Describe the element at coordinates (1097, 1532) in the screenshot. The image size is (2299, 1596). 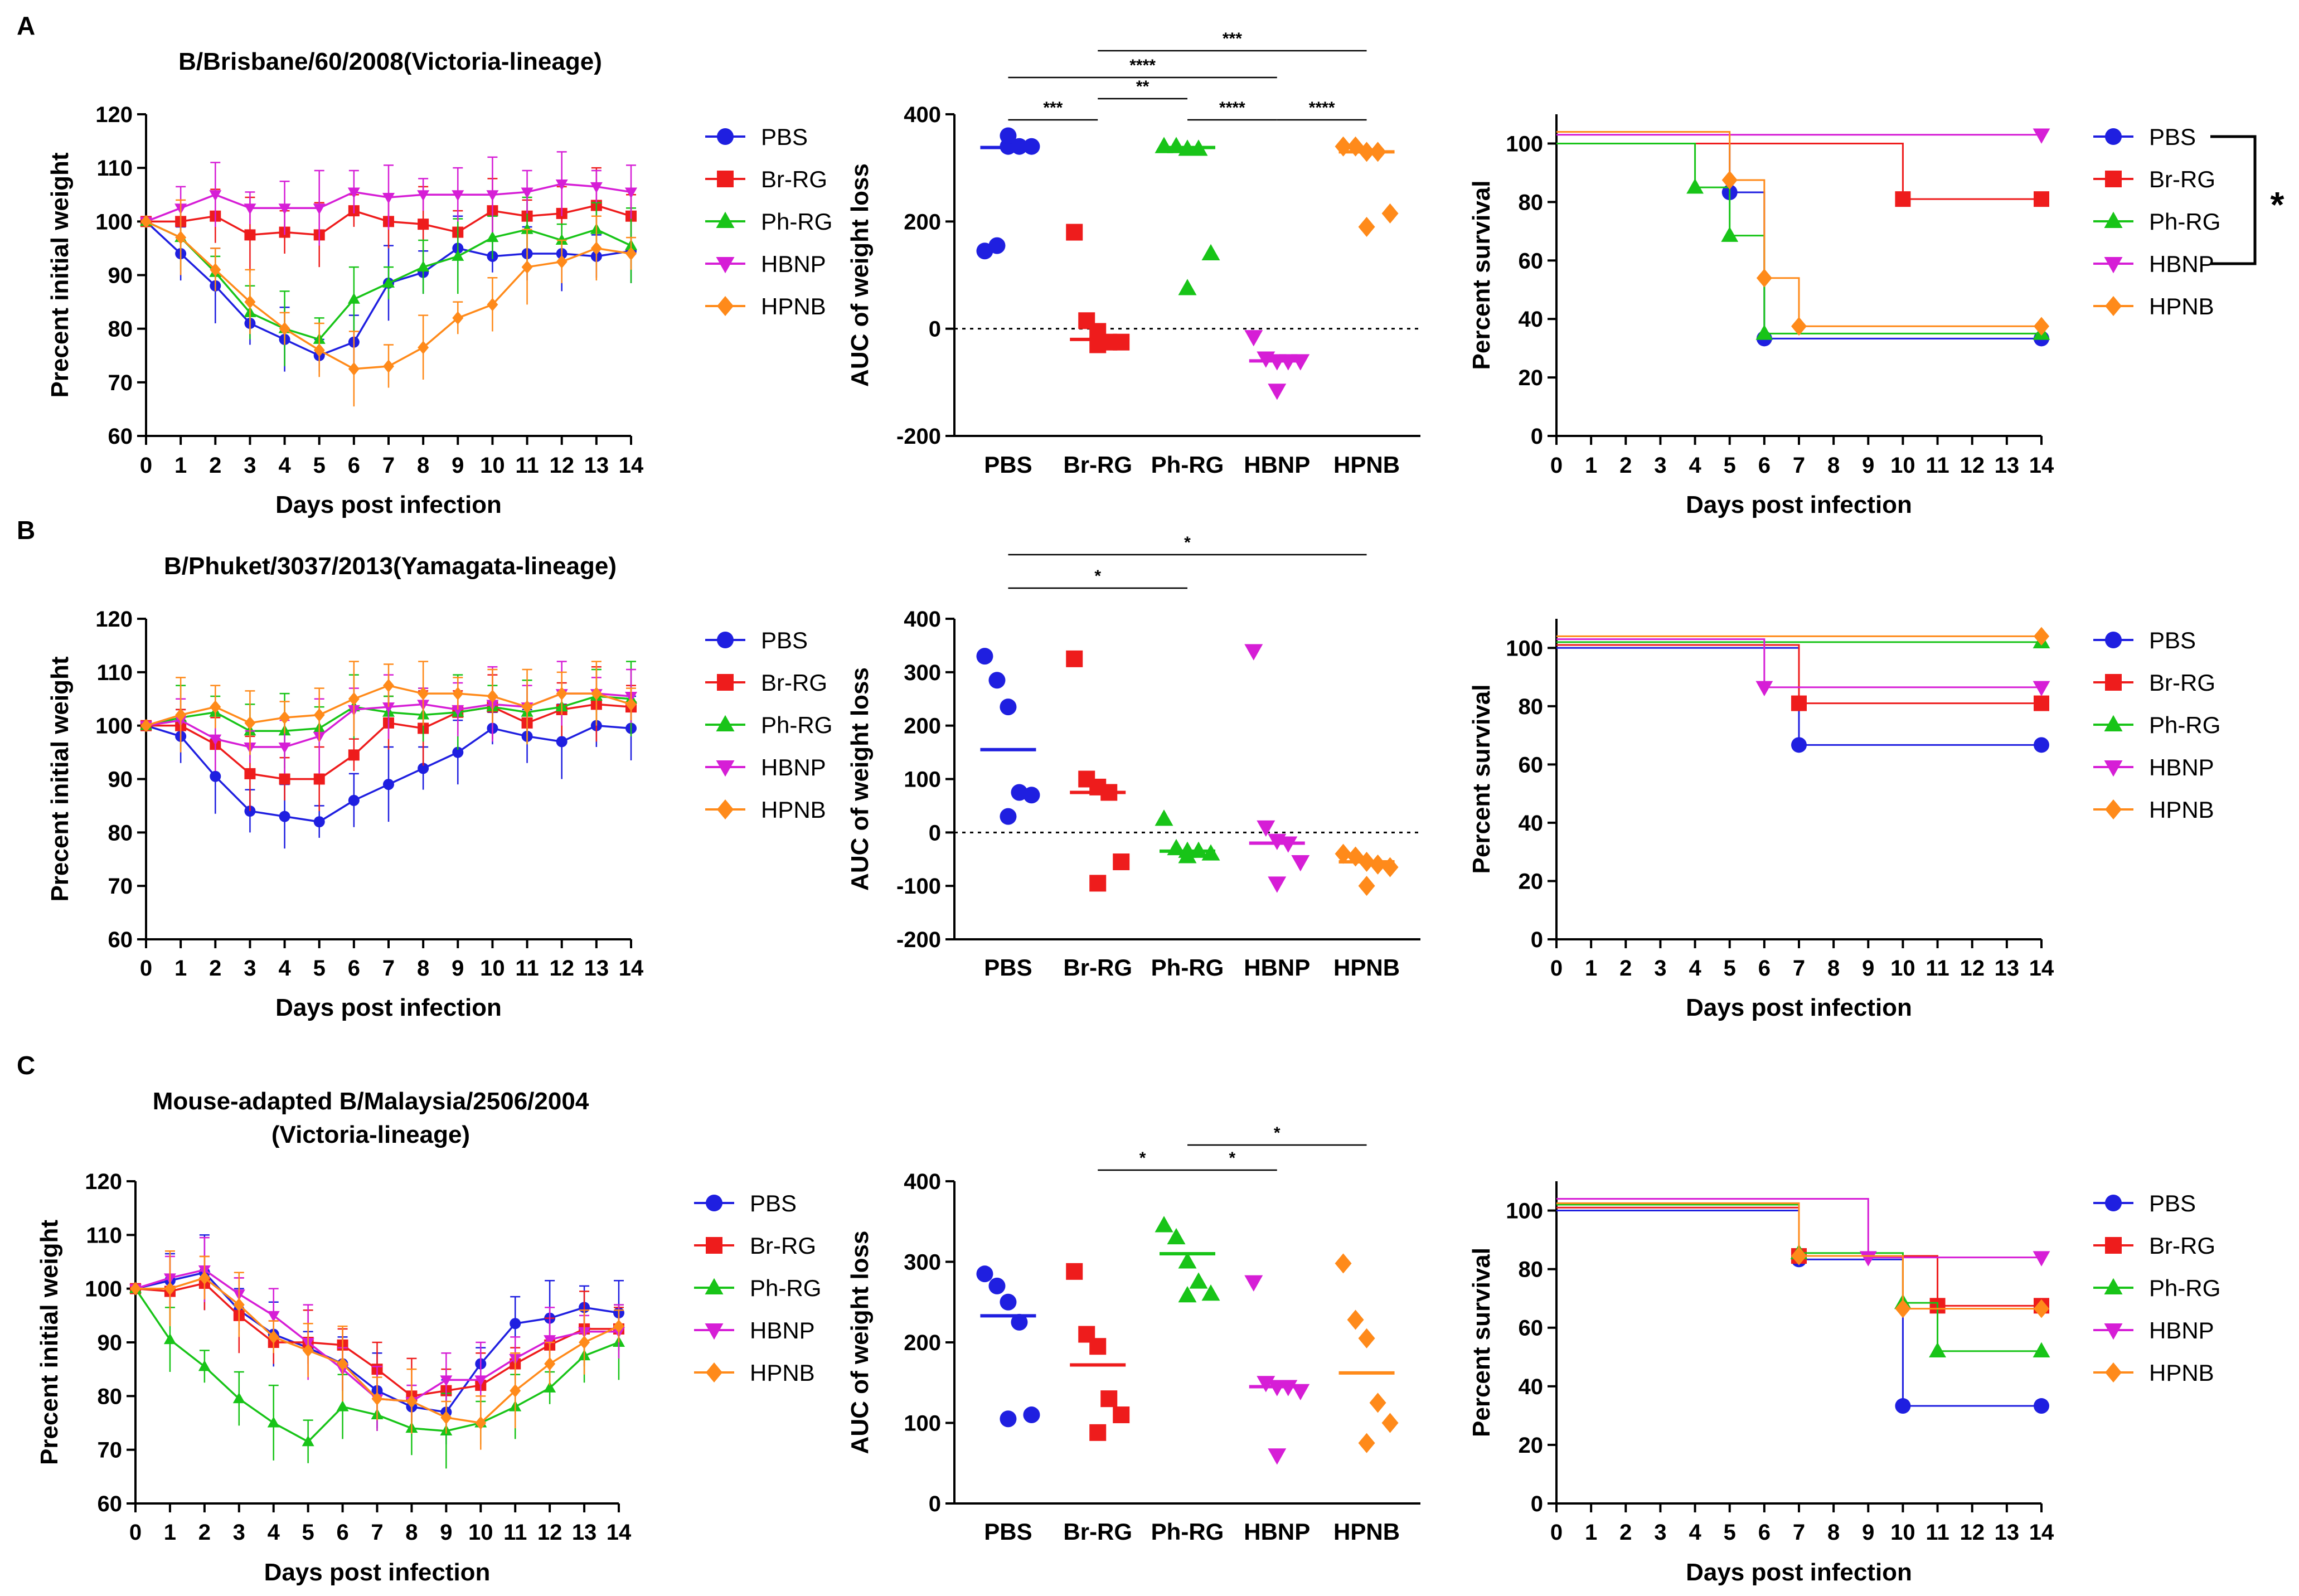
I see `x-tick-label: Br-RG` at that location.